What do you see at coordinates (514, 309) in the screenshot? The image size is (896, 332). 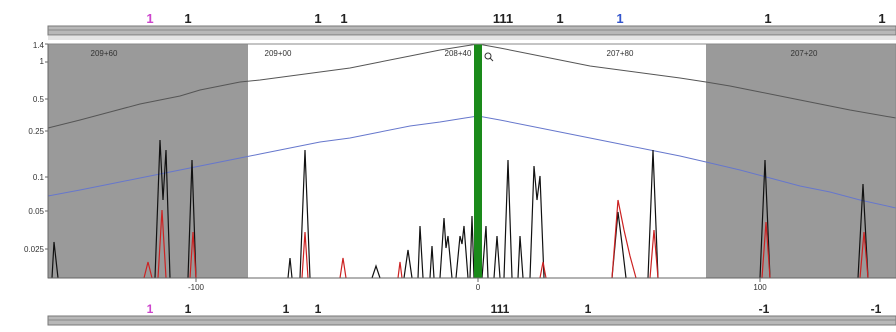 I see `bottom-track-markers: 1 1 1 1 111 1 -1 -1` at bounding box center [514, 309].